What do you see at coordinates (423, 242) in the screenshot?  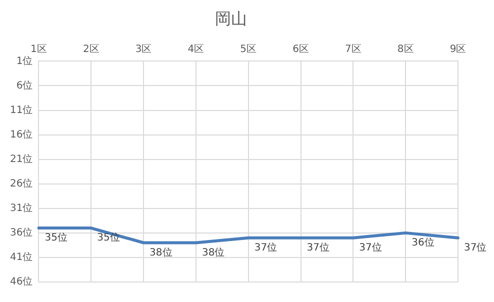 I see `data-label: 36位` at bounding box center [423, 242].